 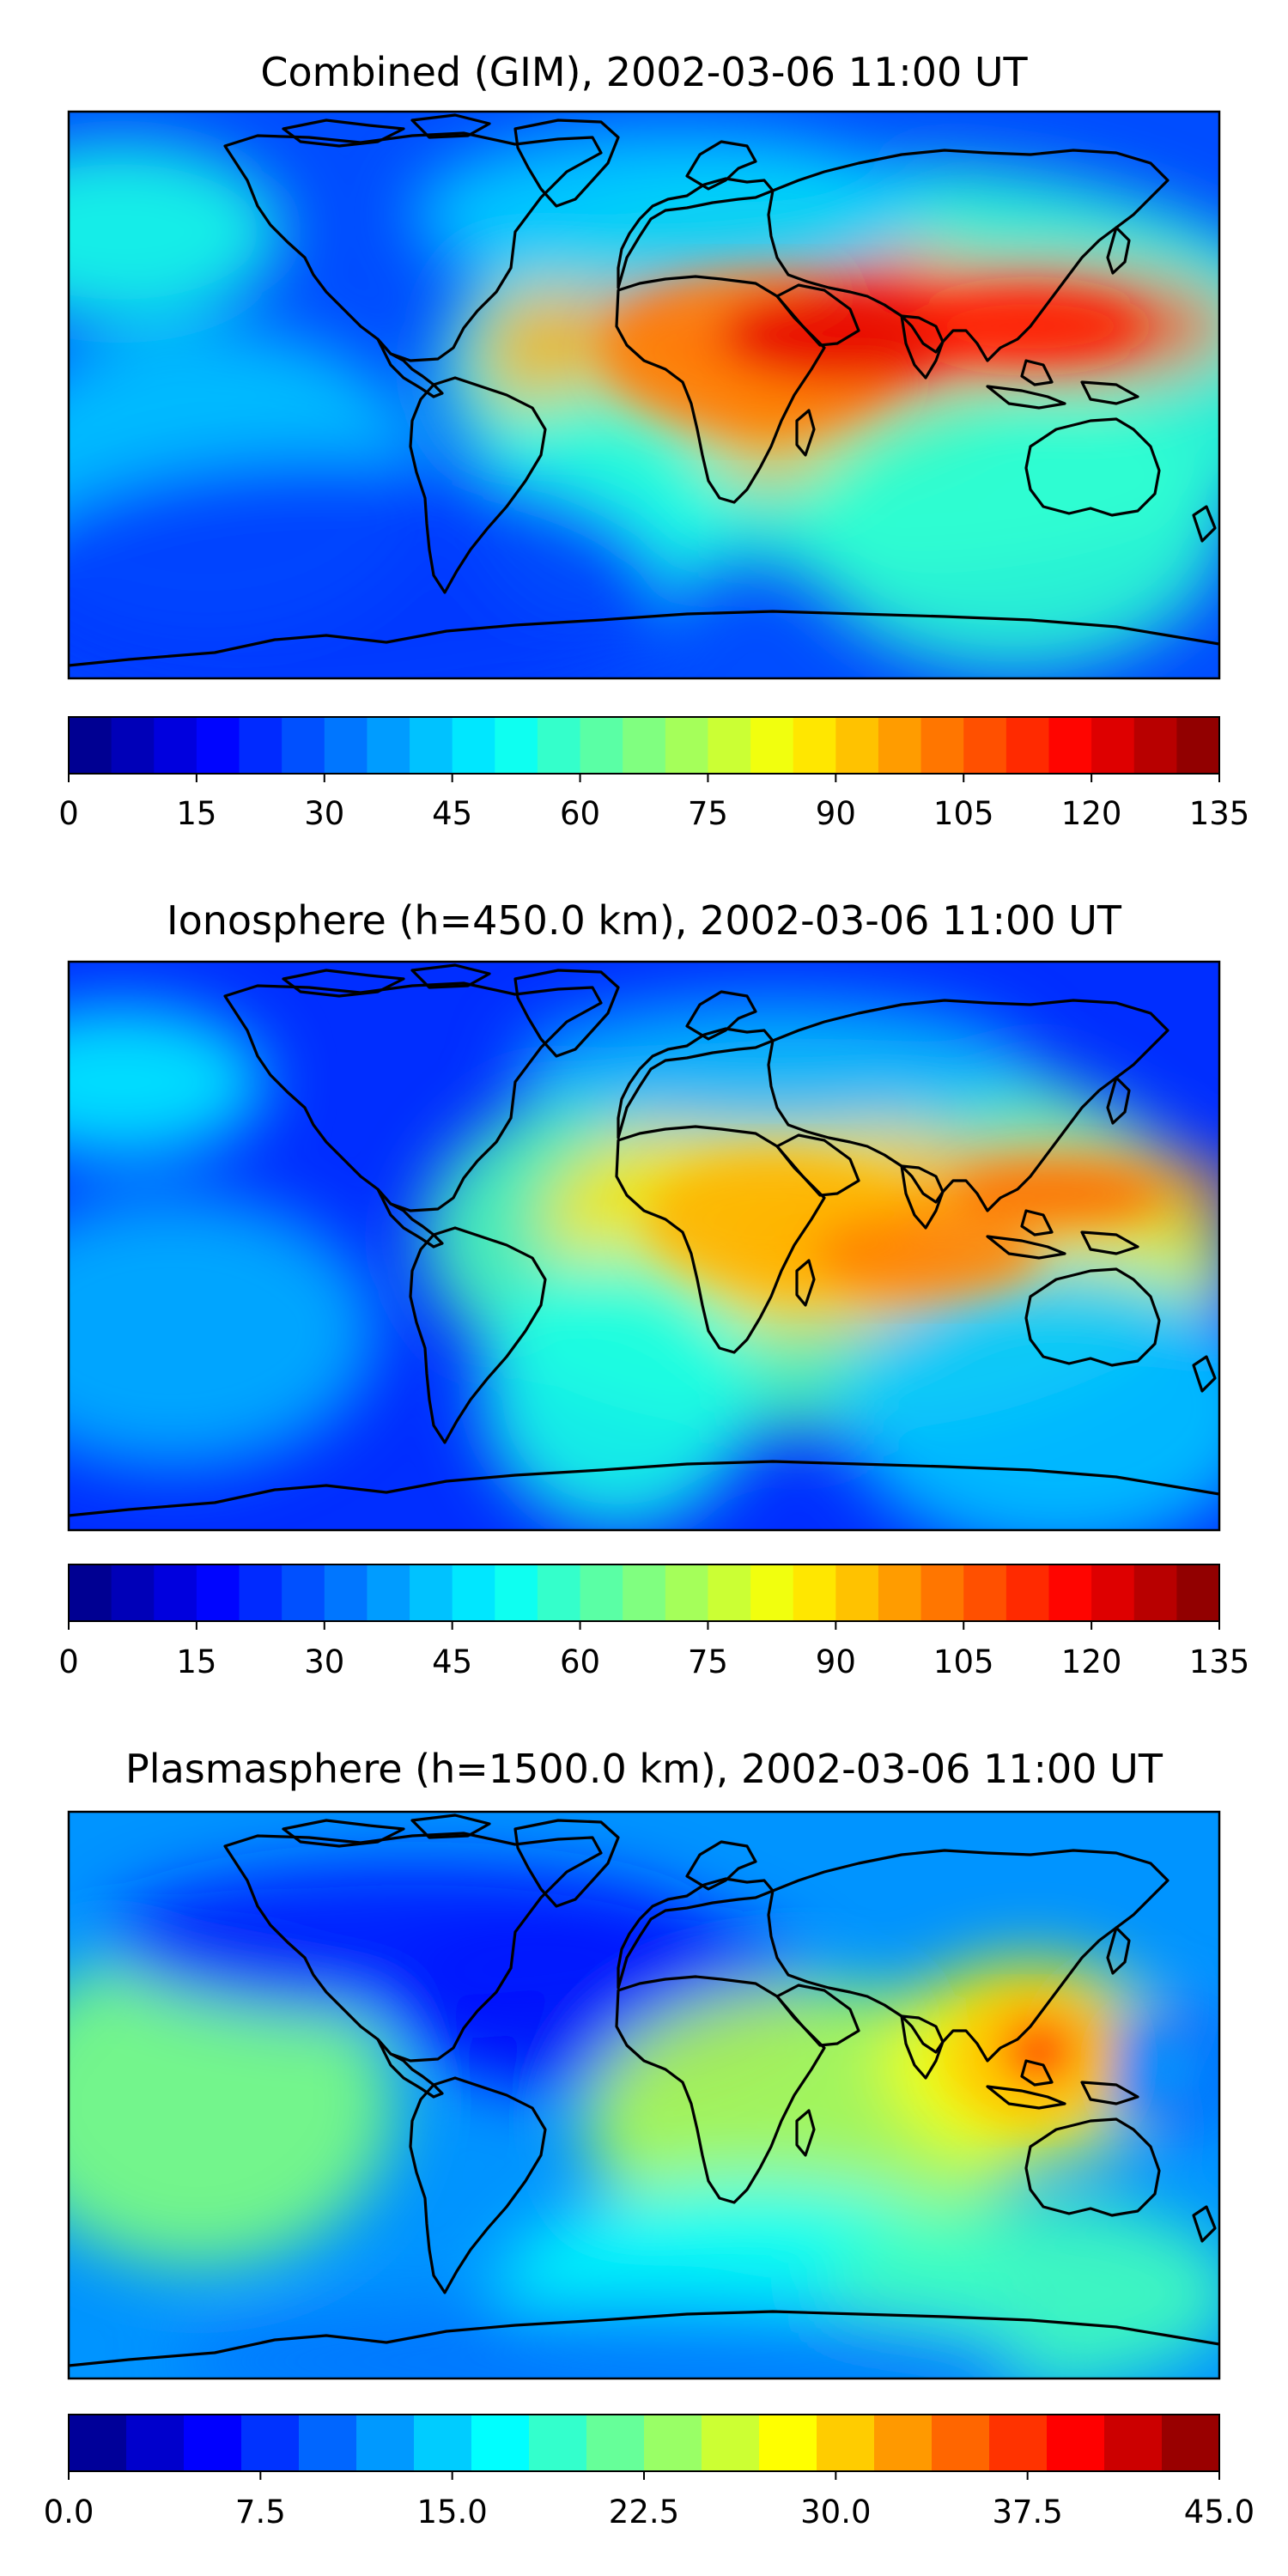 What do you see at coordinates (644, 72) in the screenshot?
I see `panel-title: Combined (GIM), 2002-03-06 11:00 UT` at bounding box center [644, 72].